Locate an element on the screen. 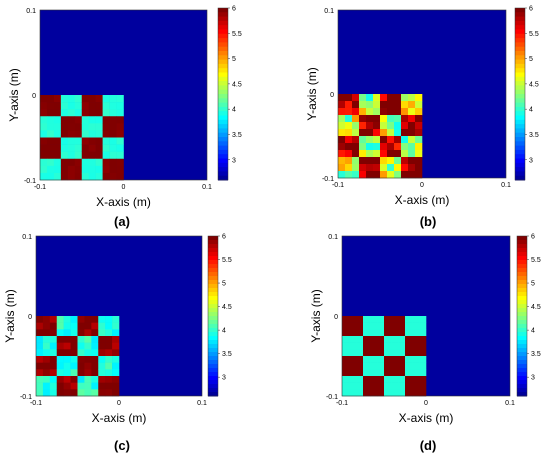  colorbar-tick-label: 3.5 is located at coordinates (227, 354).